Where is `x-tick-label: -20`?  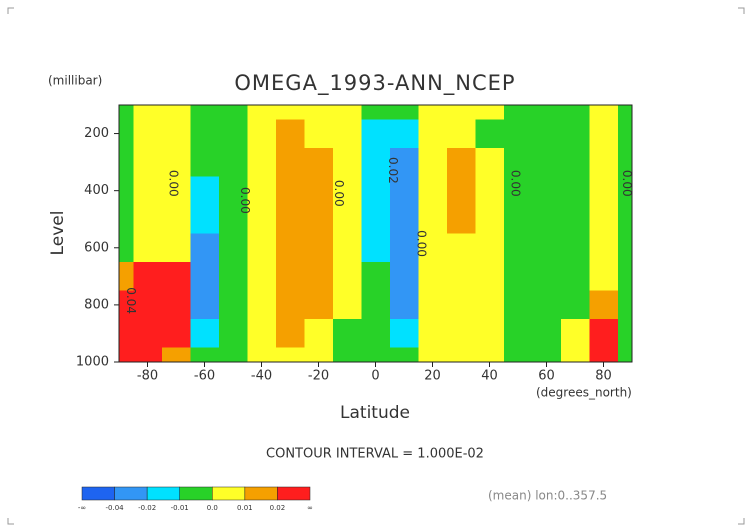 x-tick-label: -20 is located at coordinates (318, 376).